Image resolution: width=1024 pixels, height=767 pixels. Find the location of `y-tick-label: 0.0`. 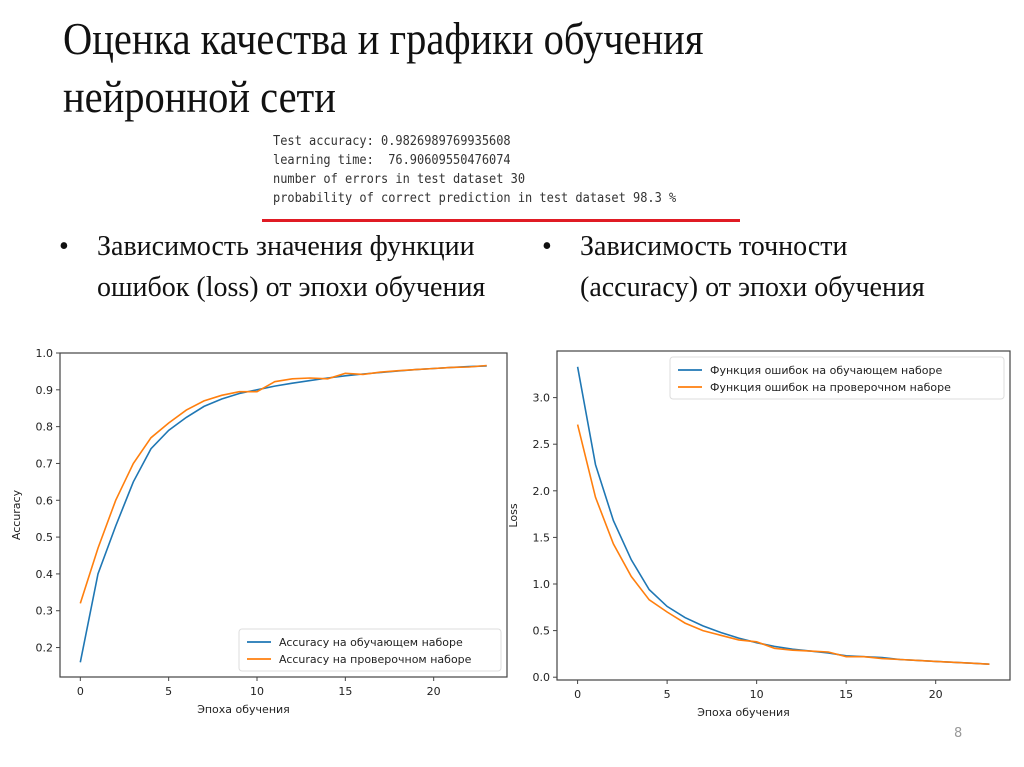

y-tick-label: 0.0 is located at coordinates (542, 677).